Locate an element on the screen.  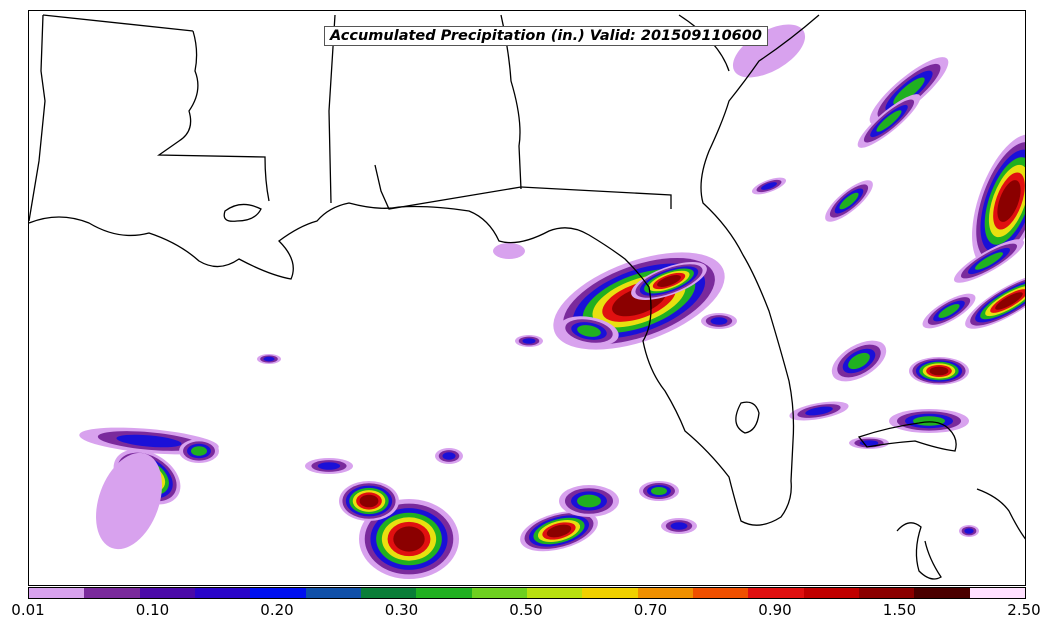
state-boundary-louisiana-arkansas is located at coordinates (118, 23).